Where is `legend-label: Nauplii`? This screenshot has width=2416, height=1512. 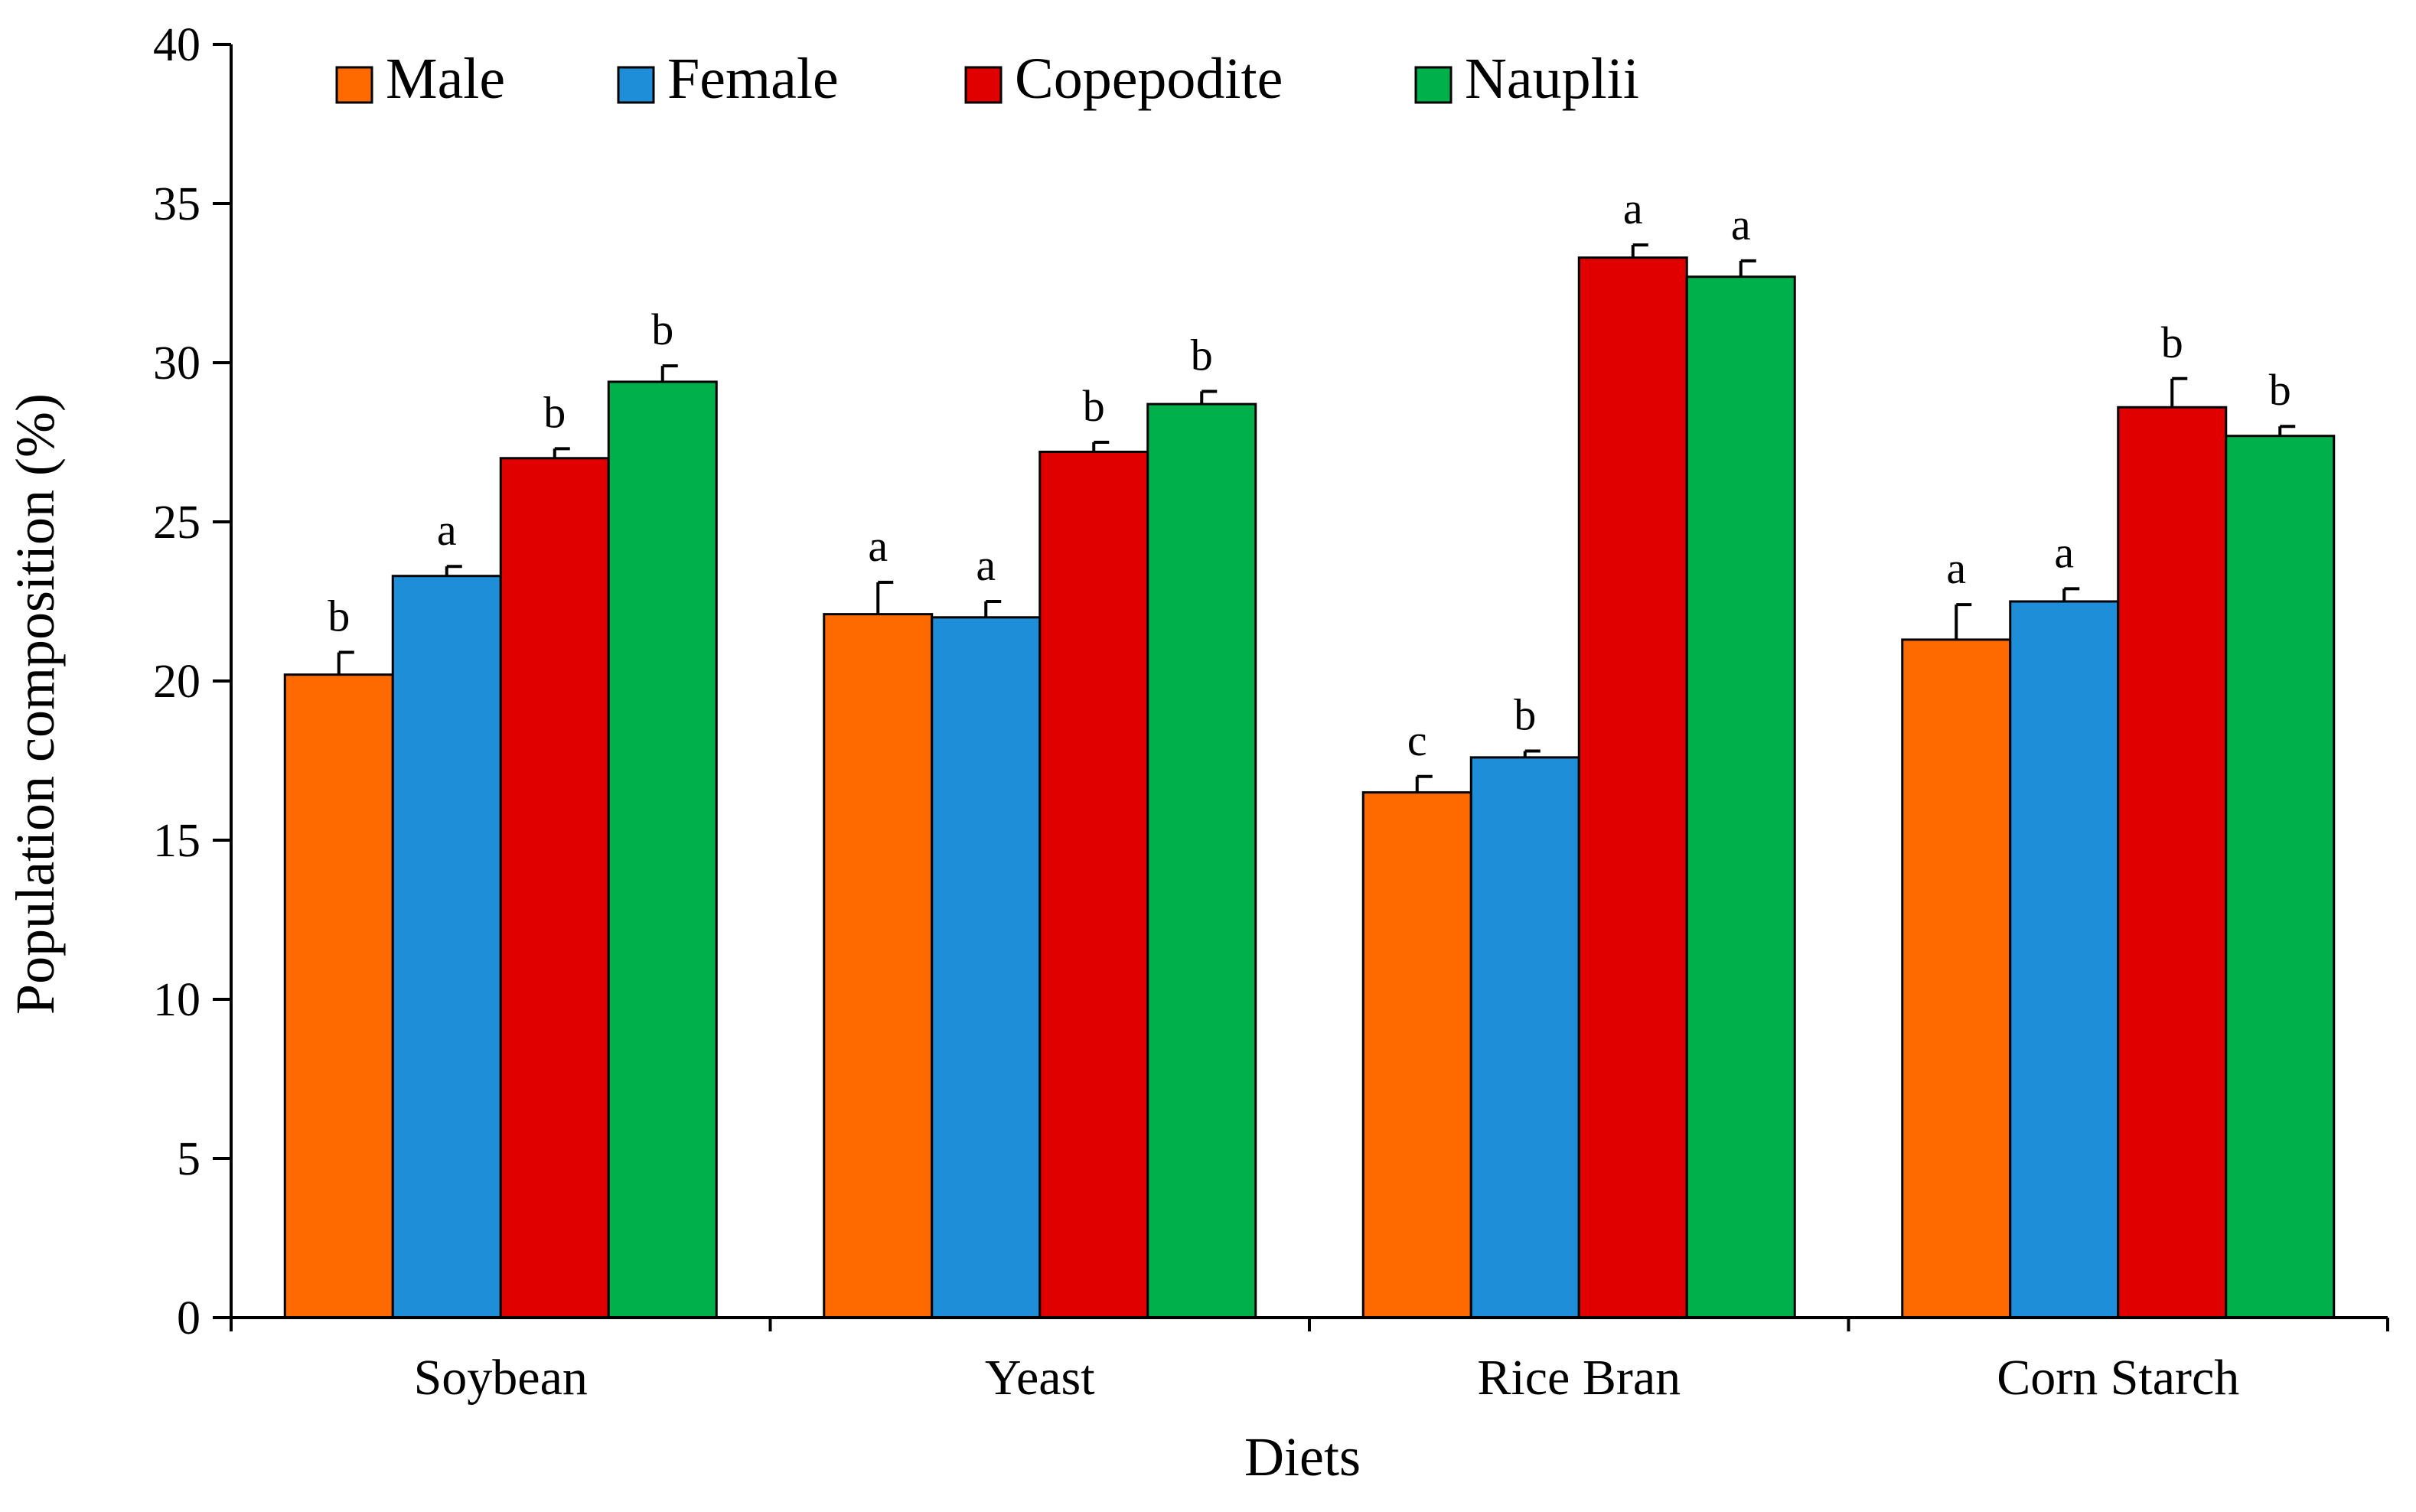
legend-label: Nauplii is located at coordinates (1552, 79).